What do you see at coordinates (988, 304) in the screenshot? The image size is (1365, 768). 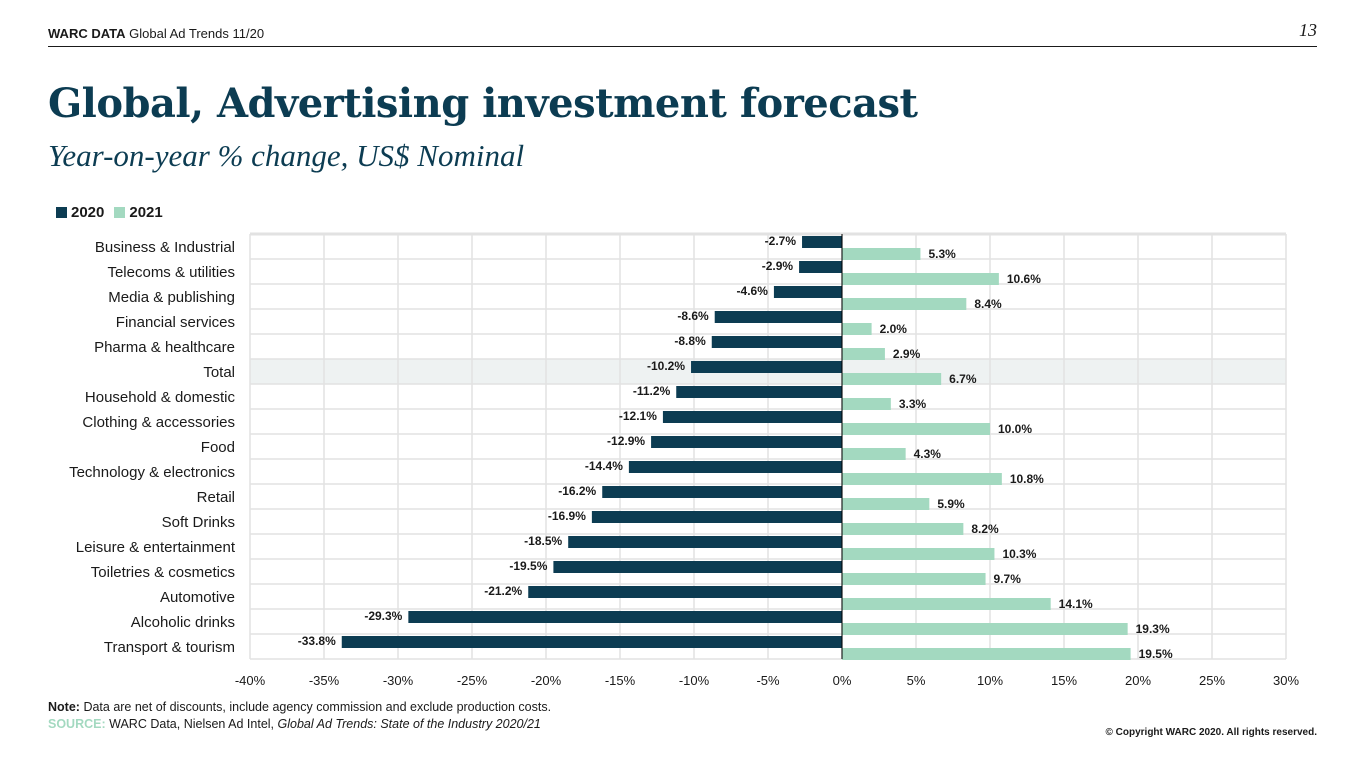 I see `data-label-2021: 8.4%` at bounding box center [988, 304].